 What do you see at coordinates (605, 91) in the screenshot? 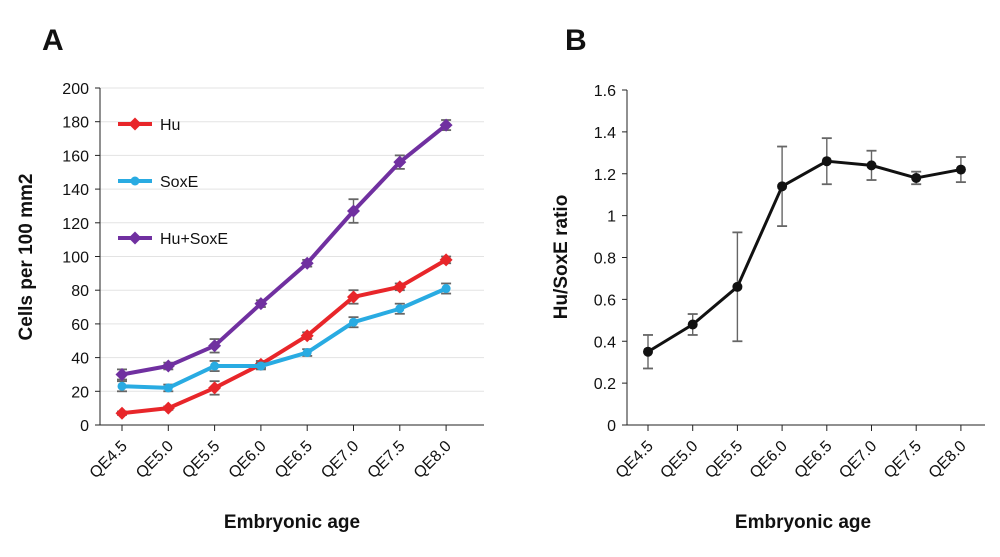
I see `panel-b-y-tick-label: 1.6` at bounding box center [605, 91].